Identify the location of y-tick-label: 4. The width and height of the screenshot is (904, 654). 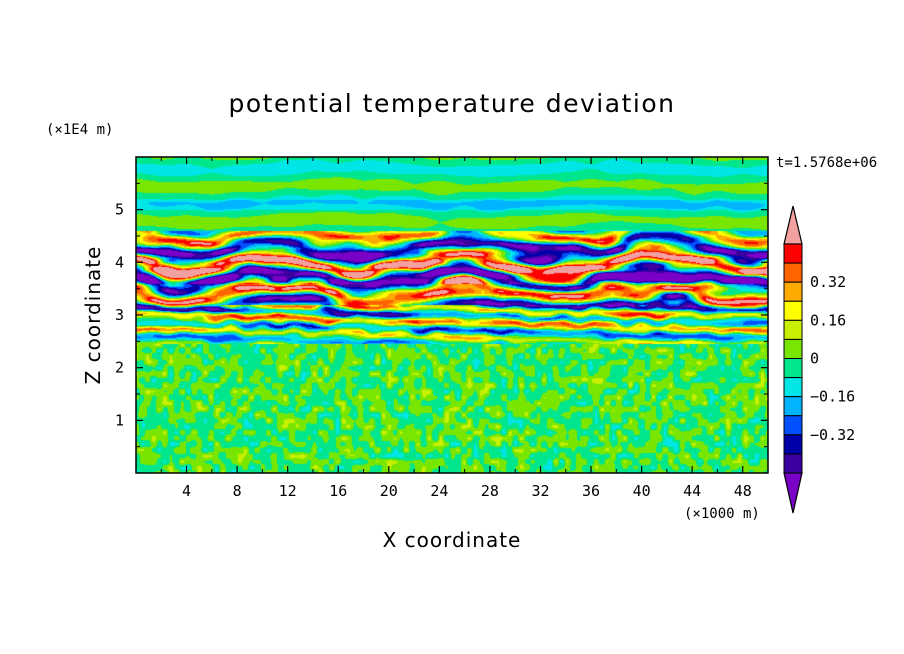
(119, 262).